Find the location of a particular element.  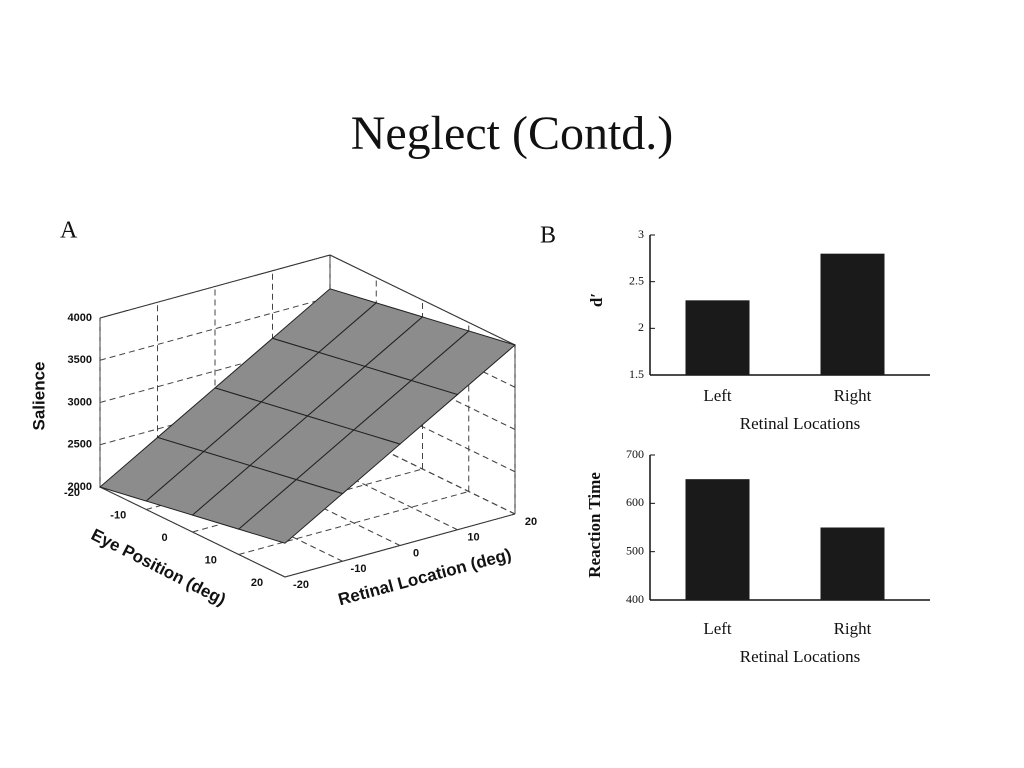

z-tick-label: 3500 is located at coordinates (80, 360).